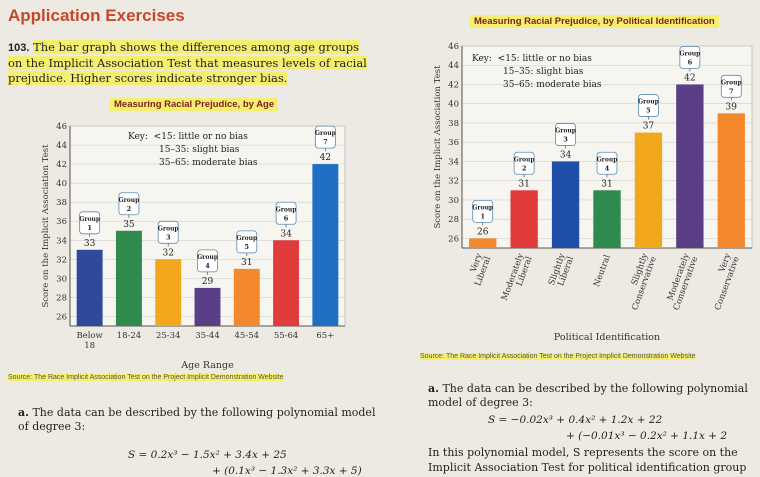 The height and width of the screenshot is (477, 760). I want to click on right-group-number-6: 6, so click(690, 62).